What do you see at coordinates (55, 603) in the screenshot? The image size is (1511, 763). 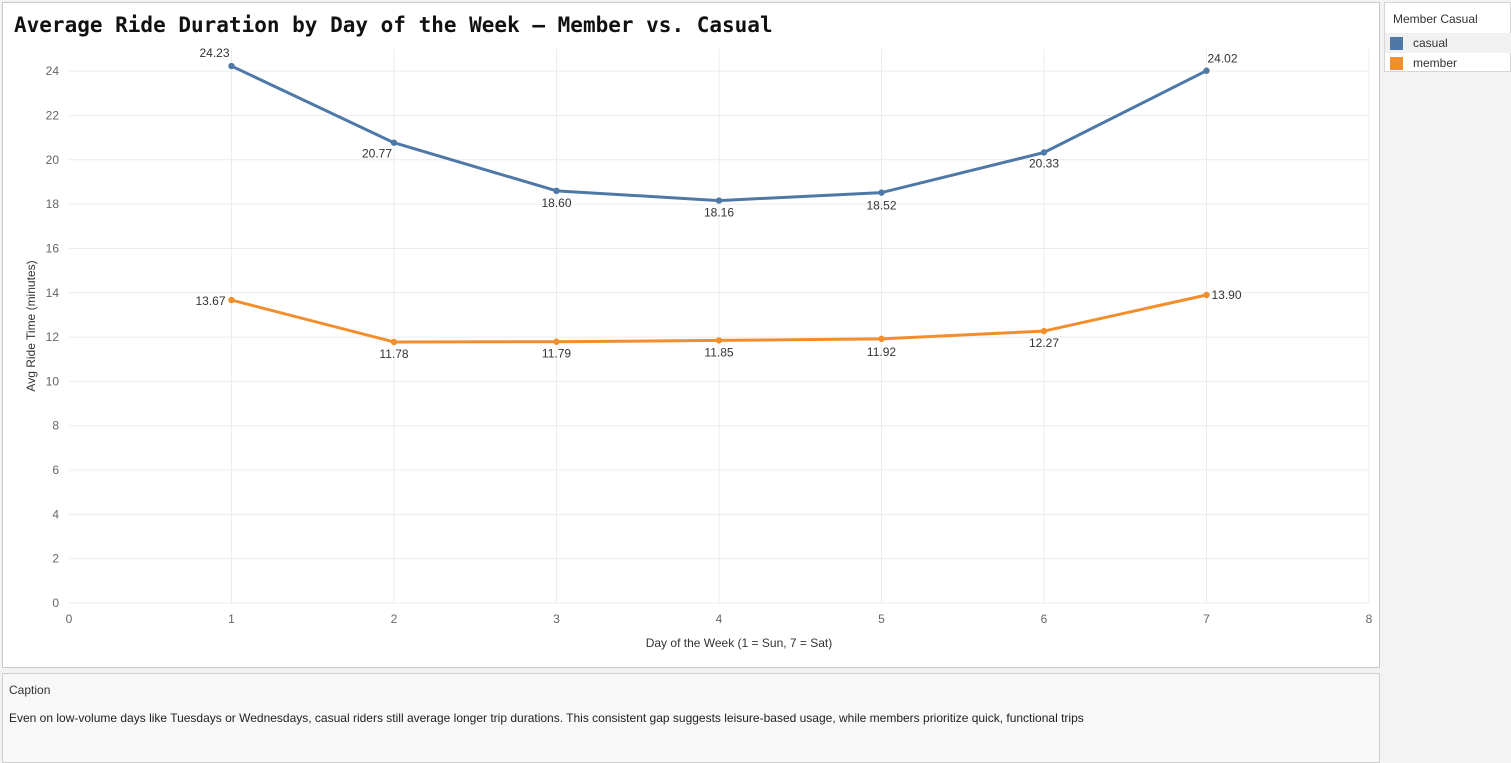 I see `y-tick-label: 0` at bounding box center [55, 603].